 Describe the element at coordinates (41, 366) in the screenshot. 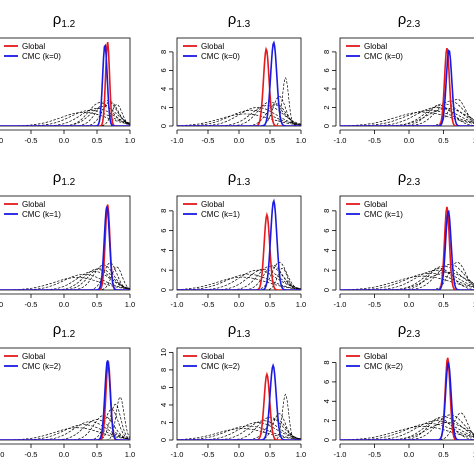

I see `legend-label: CMC (k=2)` at that location.